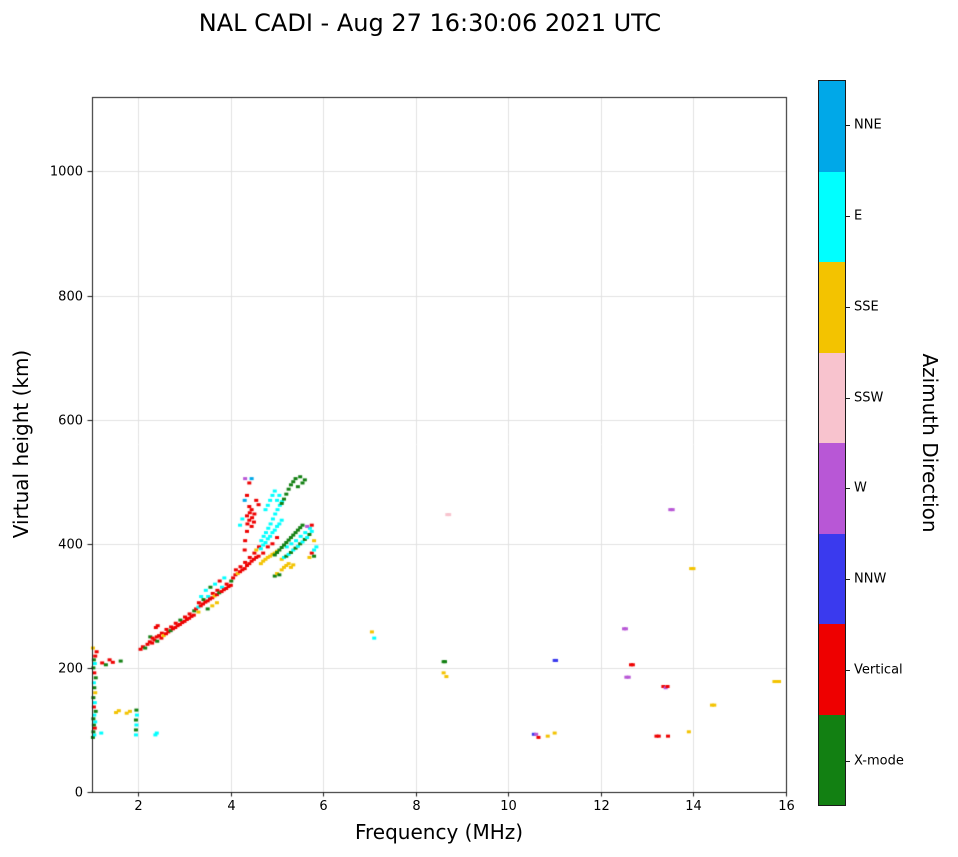 The image size is (958, 857). I want to click on colorbar-segment-vertical, so click(832, 669).